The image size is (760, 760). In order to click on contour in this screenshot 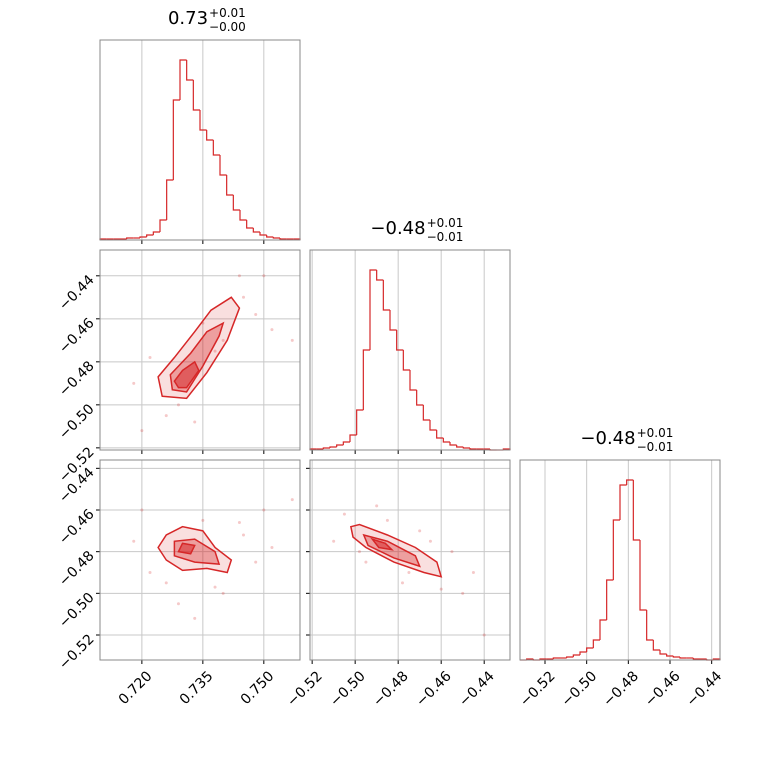, I will do `click(195, 549)`.